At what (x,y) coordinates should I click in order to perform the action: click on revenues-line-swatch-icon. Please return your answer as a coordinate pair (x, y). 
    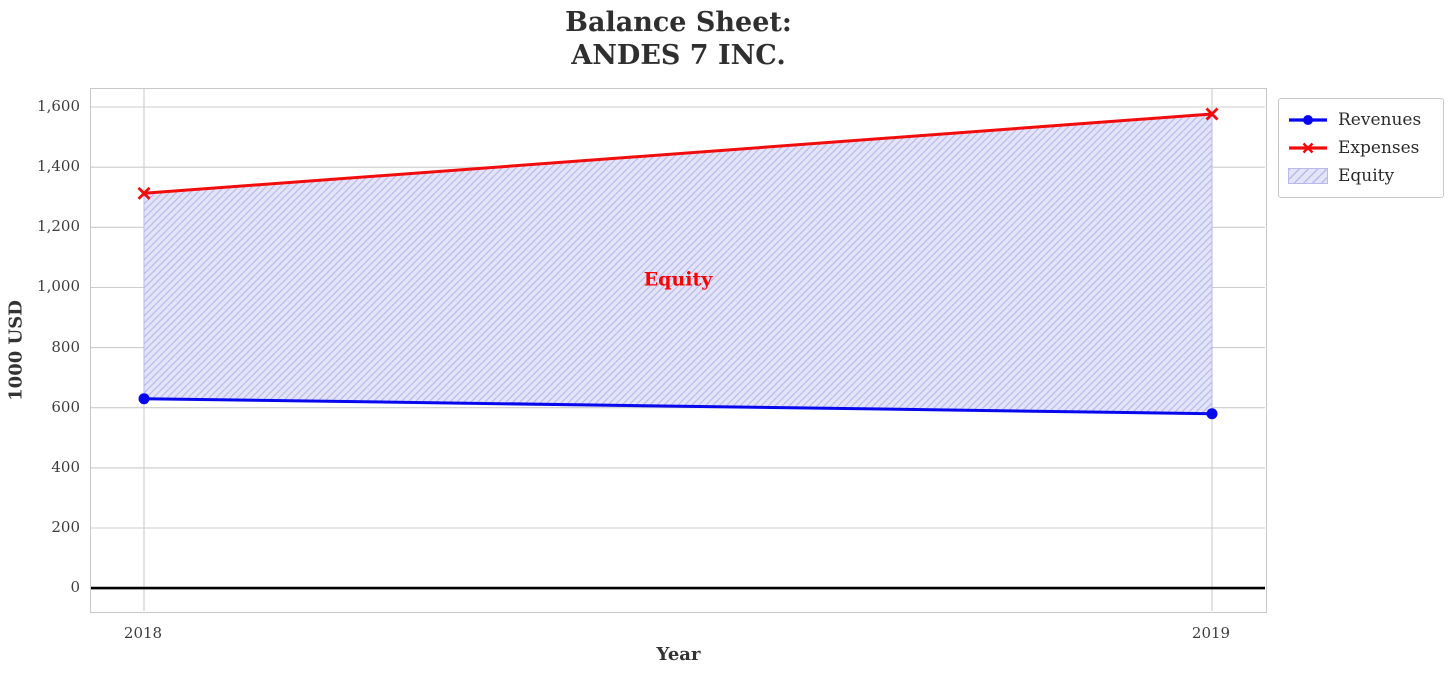
    Looking at the image, I should click on (1308, 120).